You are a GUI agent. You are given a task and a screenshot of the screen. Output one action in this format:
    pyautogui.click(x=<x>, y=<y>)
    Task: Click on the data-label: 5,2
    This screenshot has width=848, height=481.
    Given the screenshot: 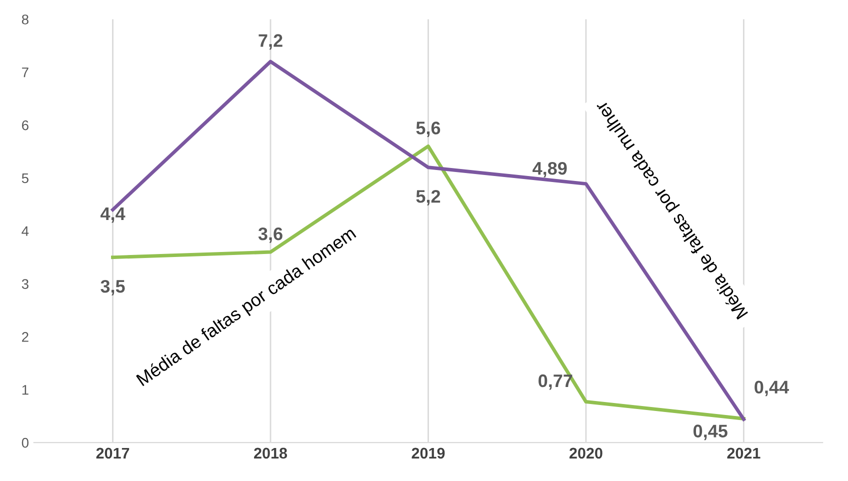 What is the action you would take?
    pyautogui.click(x=428, y=198)
    